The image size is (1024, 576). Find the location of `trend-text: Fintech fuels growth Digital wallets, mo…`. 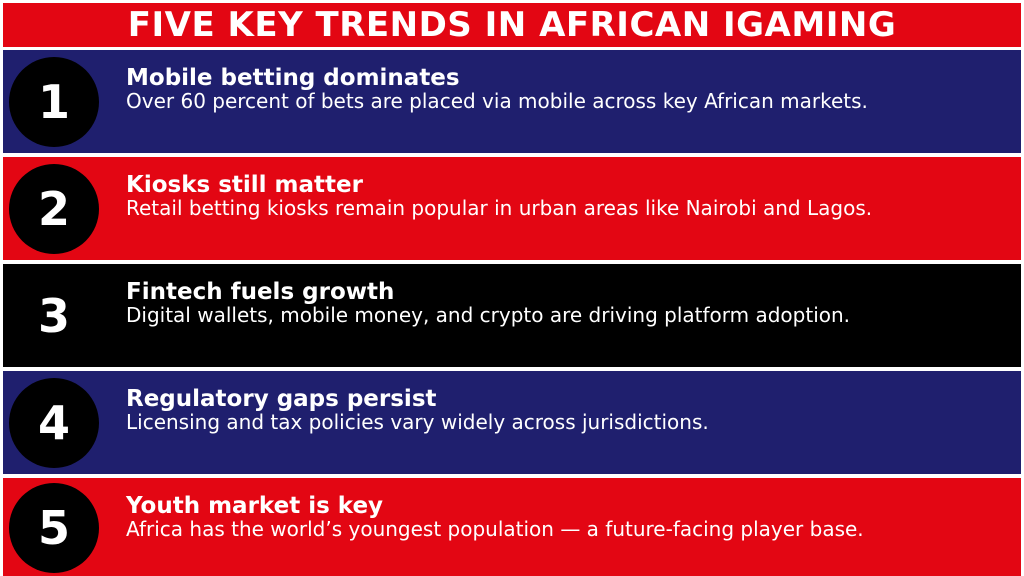

trend-text: Fintech fuels growth Digital wallets, mo… is located at coordinates (568, 303).